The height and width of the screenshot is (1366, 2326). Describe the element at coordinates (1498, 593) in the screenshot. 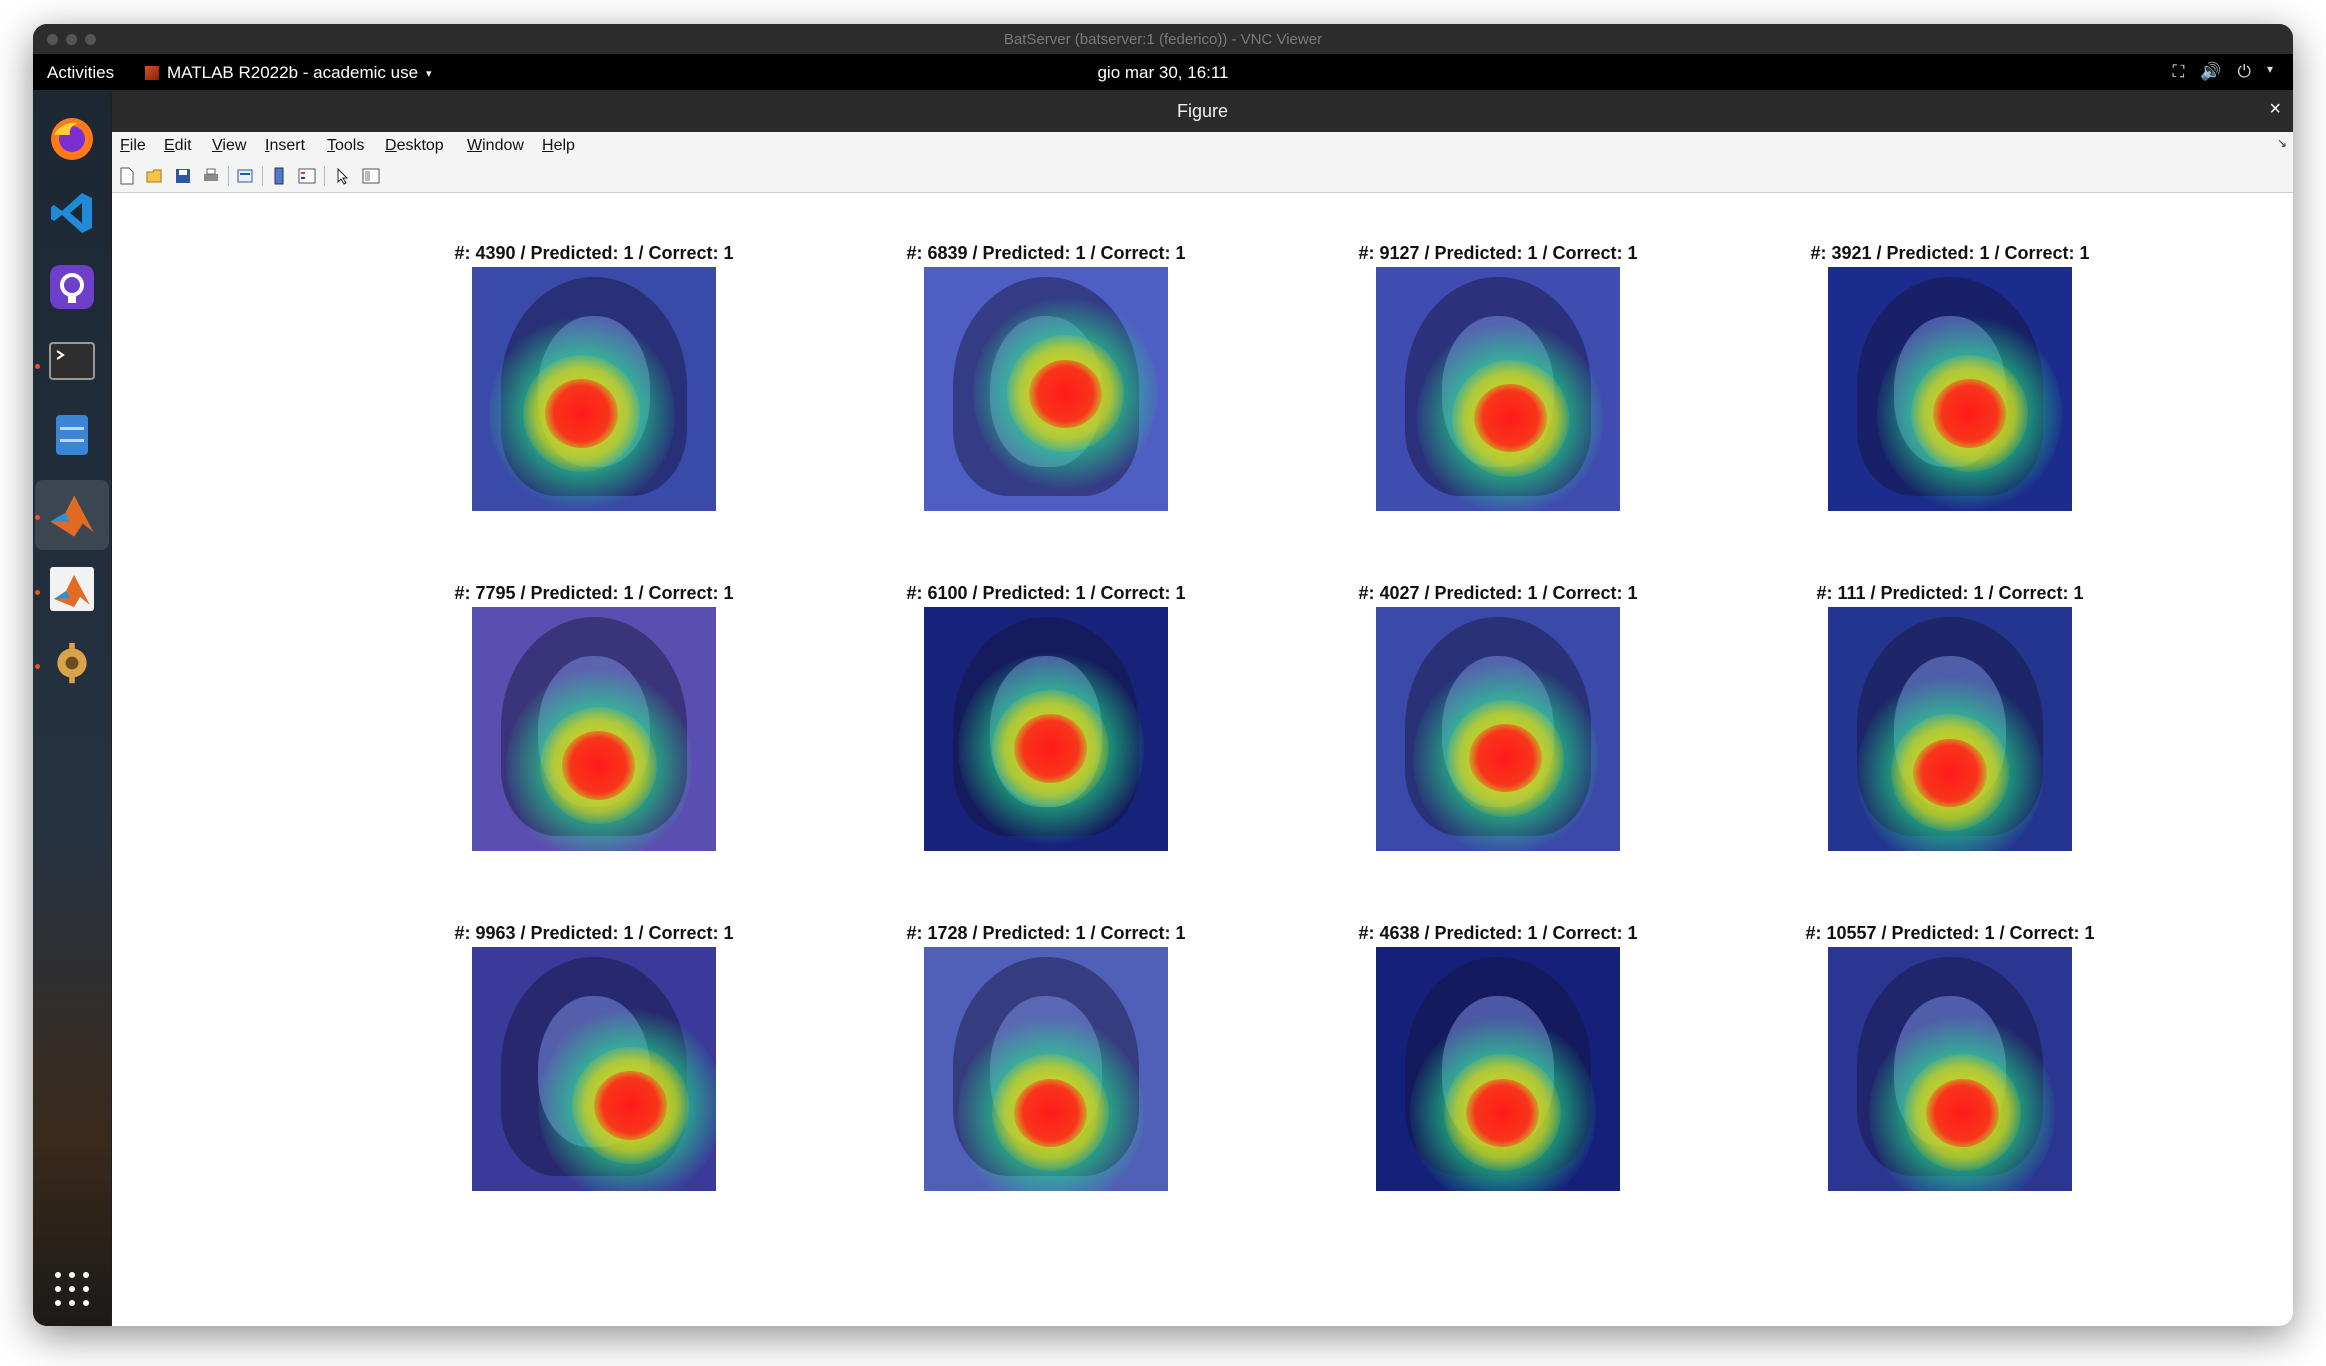

I see `subplot-title: #: 4027 / Predicted: 1 / Correct: 1` at that location.